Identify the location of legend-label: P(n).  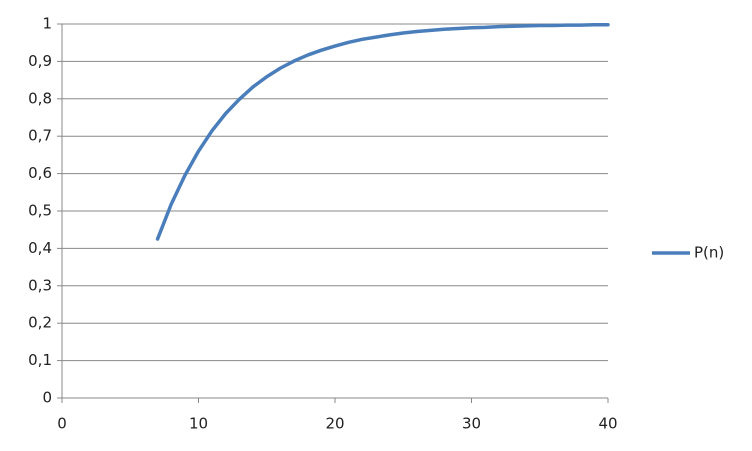
(709, 253).